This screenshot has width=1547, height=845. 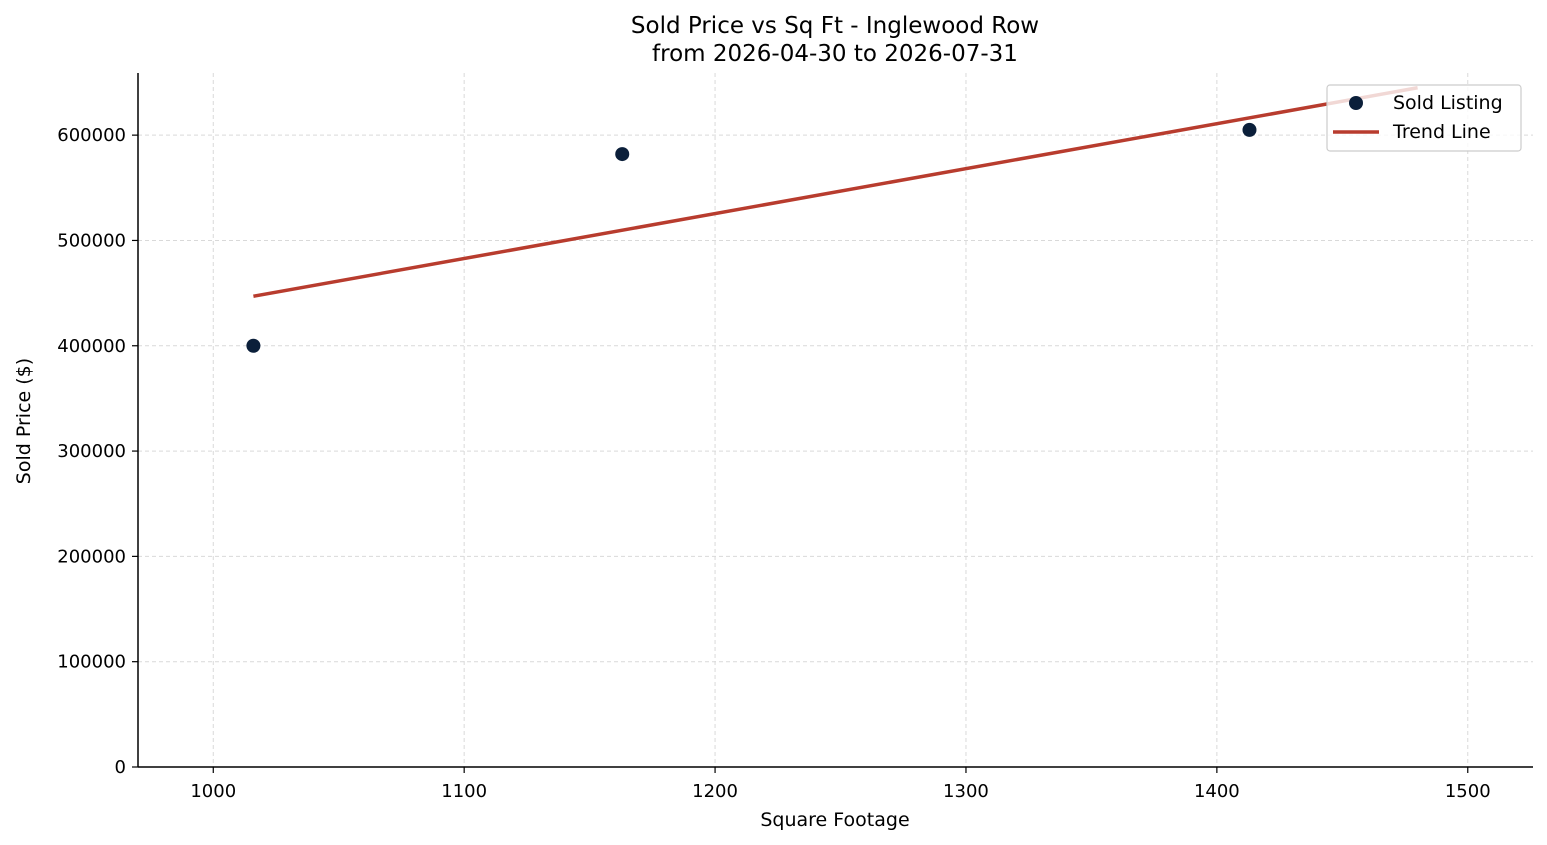 I want to click on legend-label-sold-listing: Sold Listing, so click(x=1448, y=103).